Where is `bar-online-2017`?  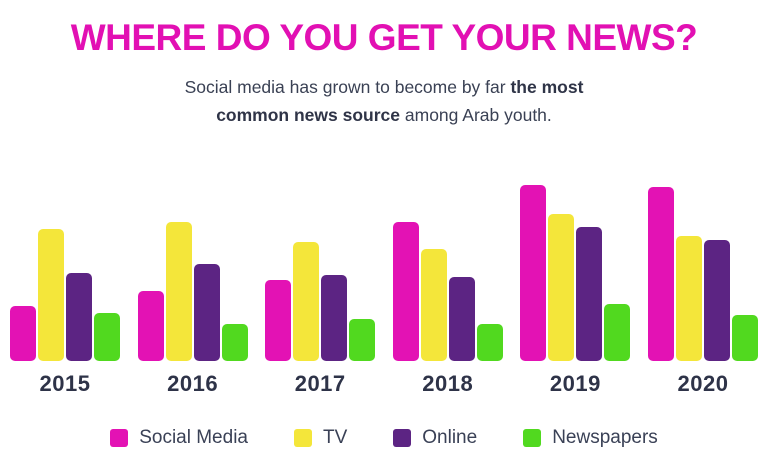
bar-online-2017 is located at coordinates (334, 318).